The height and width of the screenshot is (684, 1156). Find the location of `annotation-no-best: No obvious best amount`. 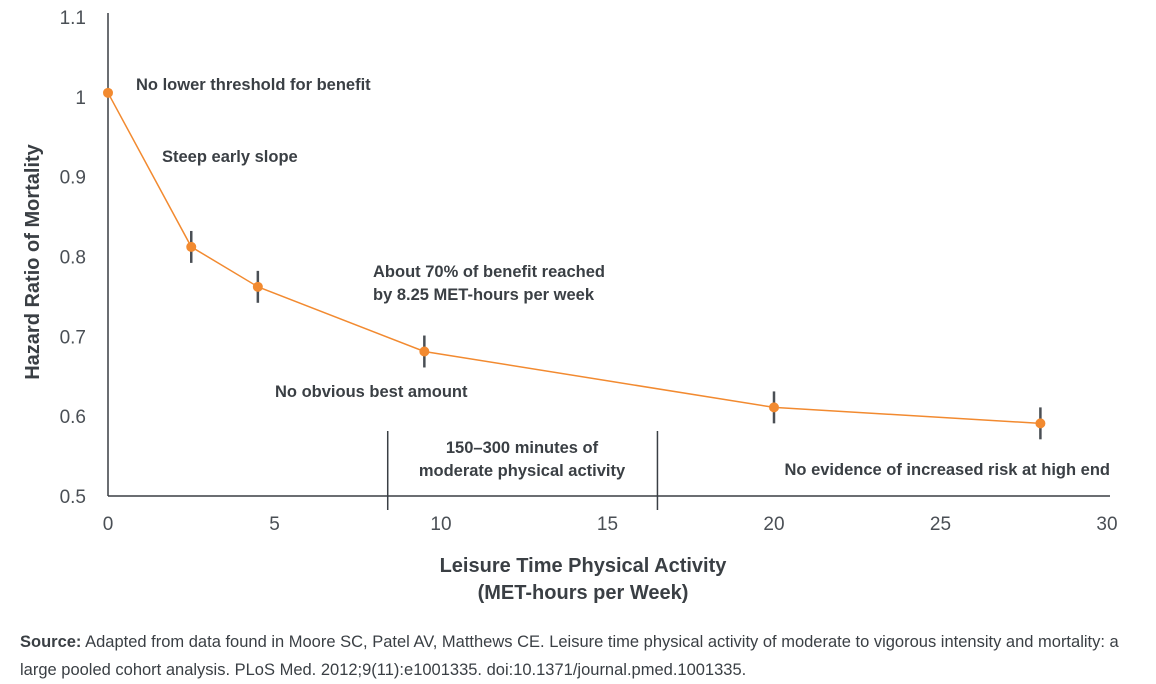

annotation-no-best: No obvious best amount is located at coordinates (371, 392).